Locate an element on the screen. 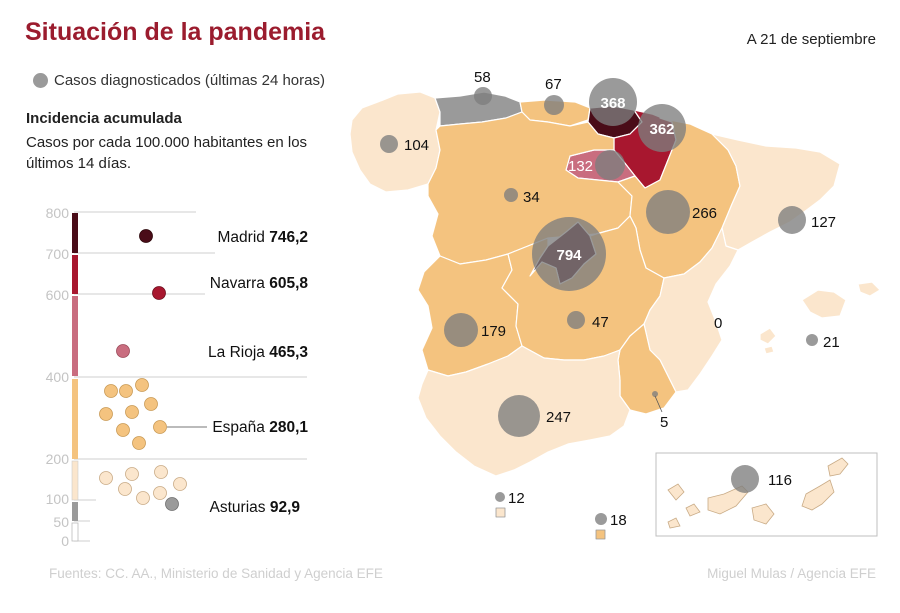  bubble-baleares is located at coordinates (812, 340).